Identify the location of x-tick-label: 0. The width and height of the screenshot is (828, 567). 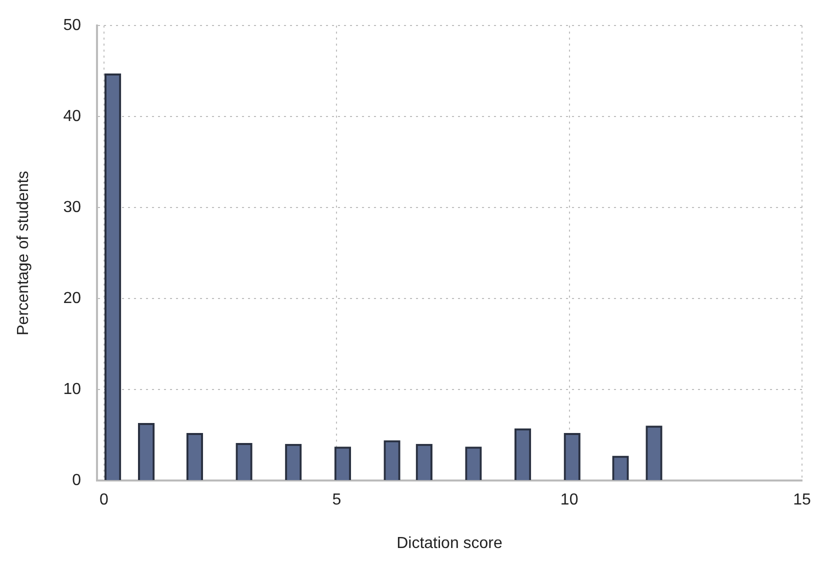
(104, 500).